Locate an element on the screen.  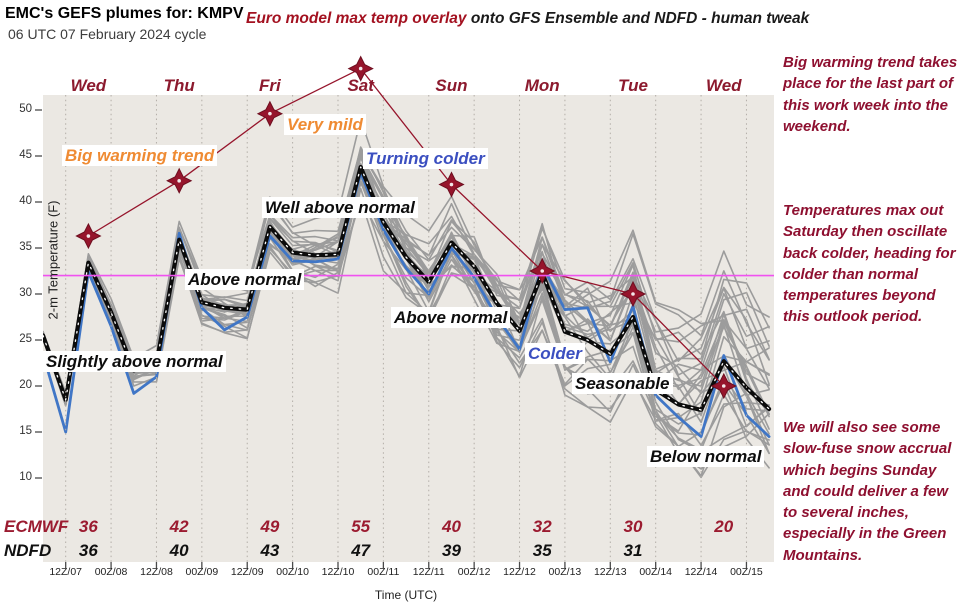
y-tick-label: 10 is located at coordinates (25, 477).